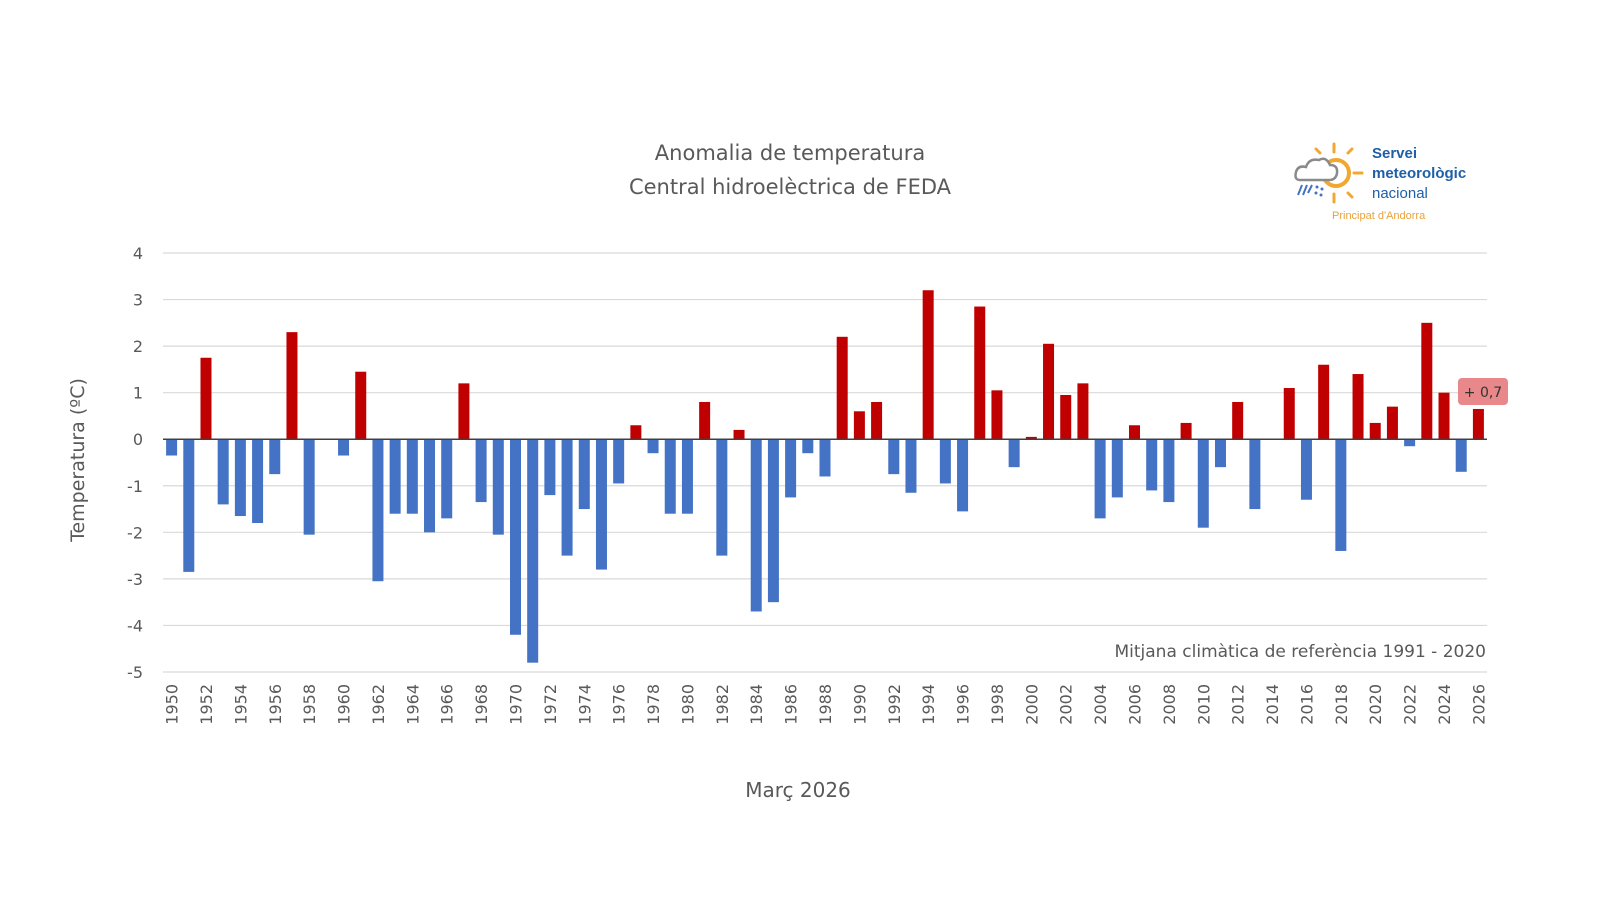 This screenshot has width=1600, height=900. I want to click on bar-2007, so click(1152, 465).